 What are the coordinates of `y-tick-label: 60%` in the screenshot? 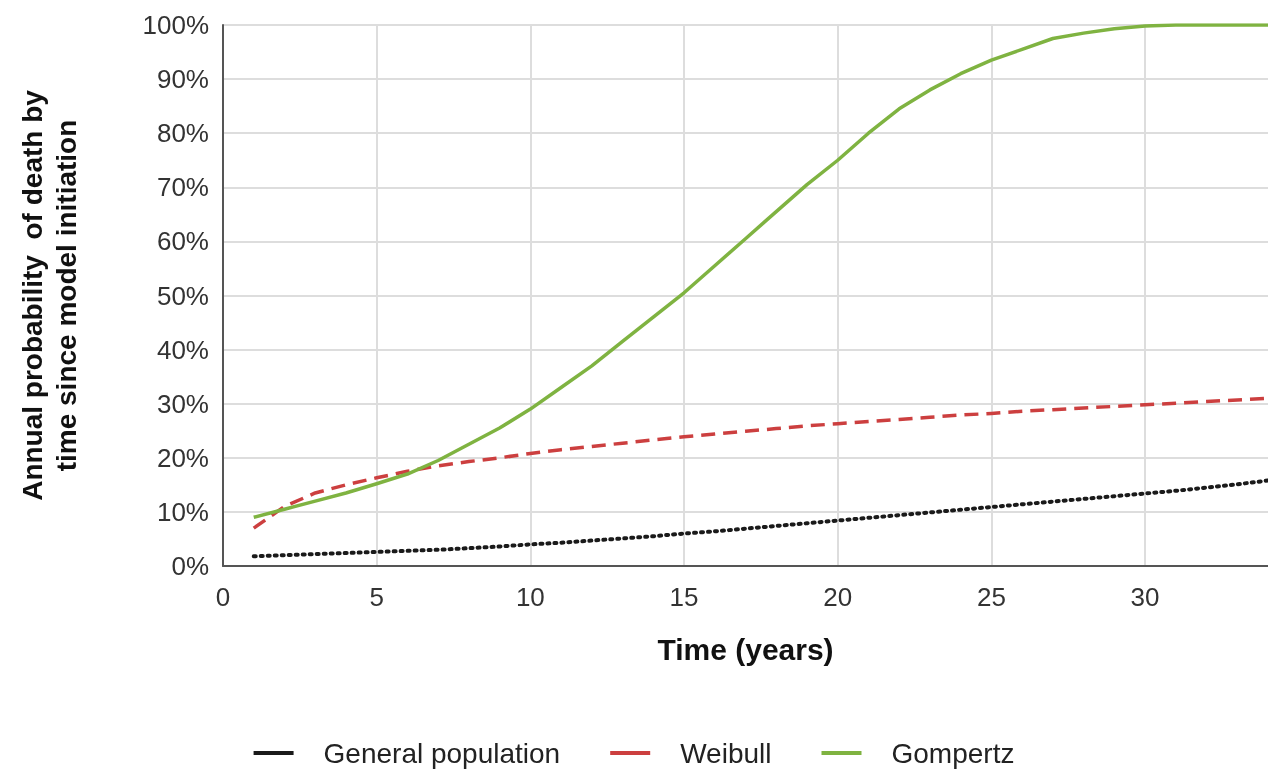 It's located at (182, 241).